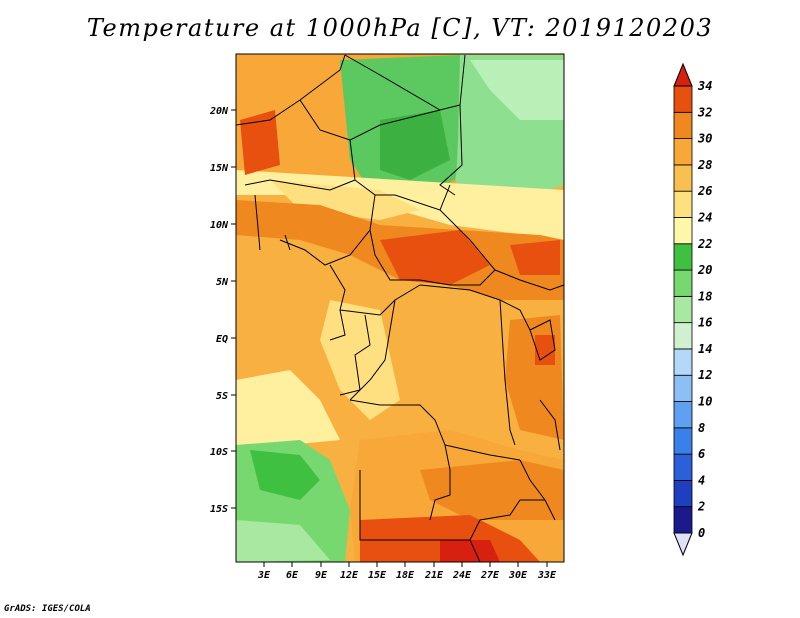 The image size is (800, 618). Describe the element at coordinates (704, 270) in the screenshot. I see `colorbar-label: 20` at that location.